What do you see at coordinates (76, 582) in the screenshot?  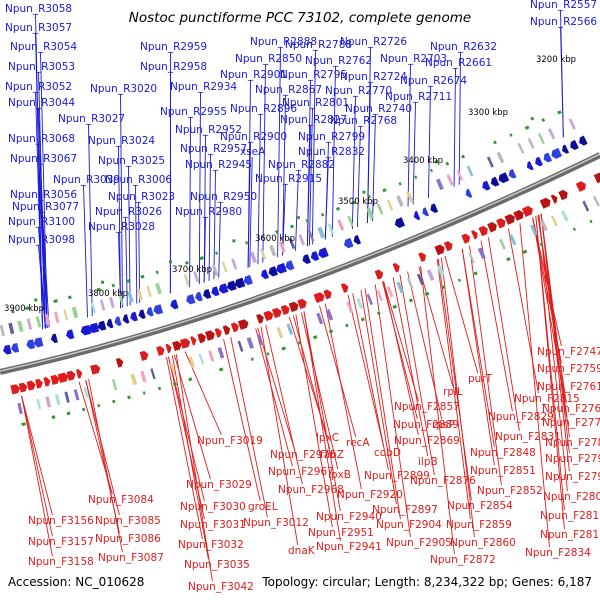 I see `accession-text: Accession: NC_010628` at bounding box center [76, 582].